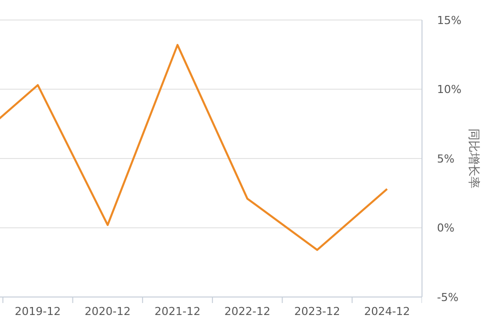  What do you see at coordinates (449, 20) in the screenshot?
I see `y-tick-label: 15%` at bounding box center [449, 20].